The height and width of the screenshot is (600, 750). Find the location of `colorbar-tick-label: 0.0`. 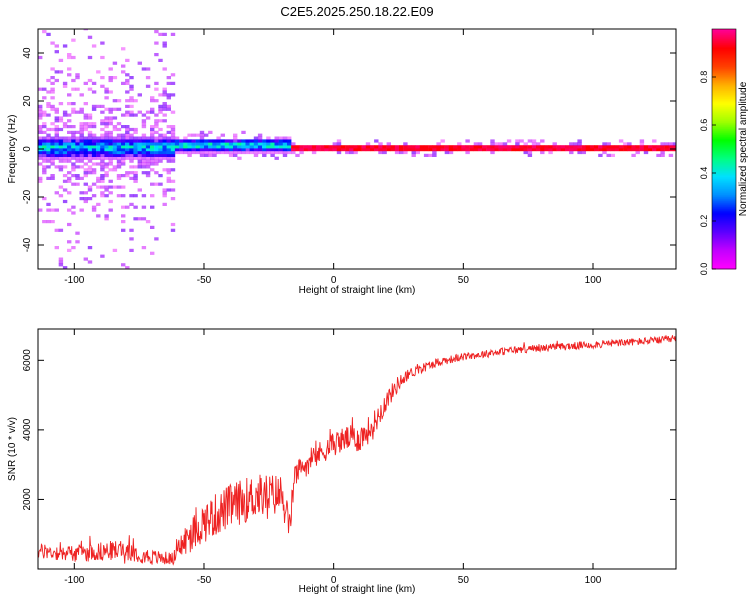

colorbar-tick-label: 0.0 is located at coordinates (704, 269).